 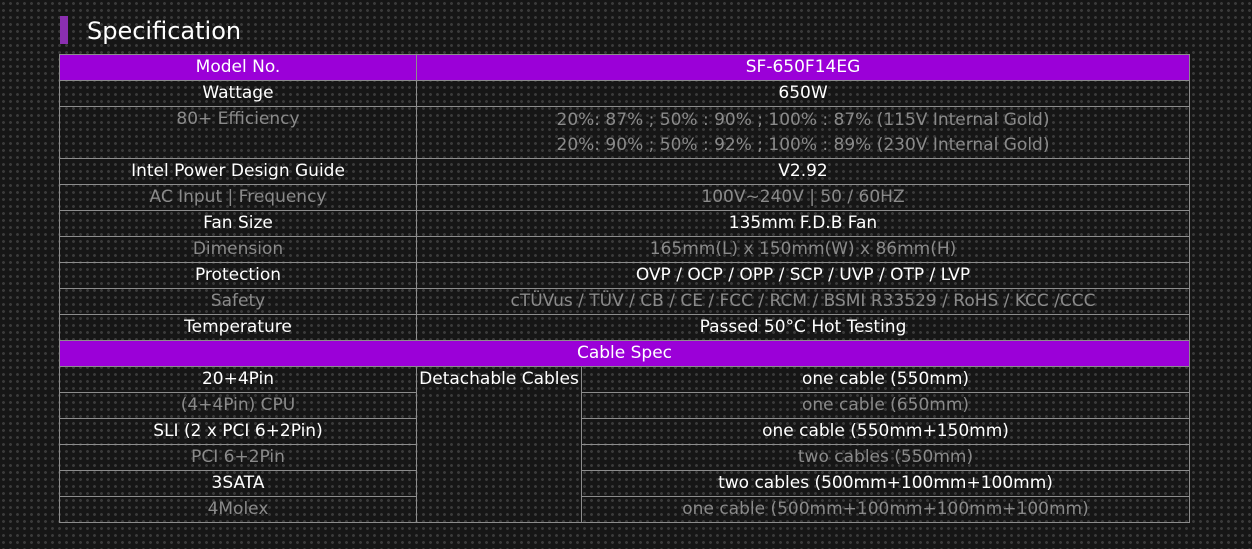 What do you see at coordinates (64, 30) in the screenshot?
I see `title-accent-bar` at bounding box center [64, 30].